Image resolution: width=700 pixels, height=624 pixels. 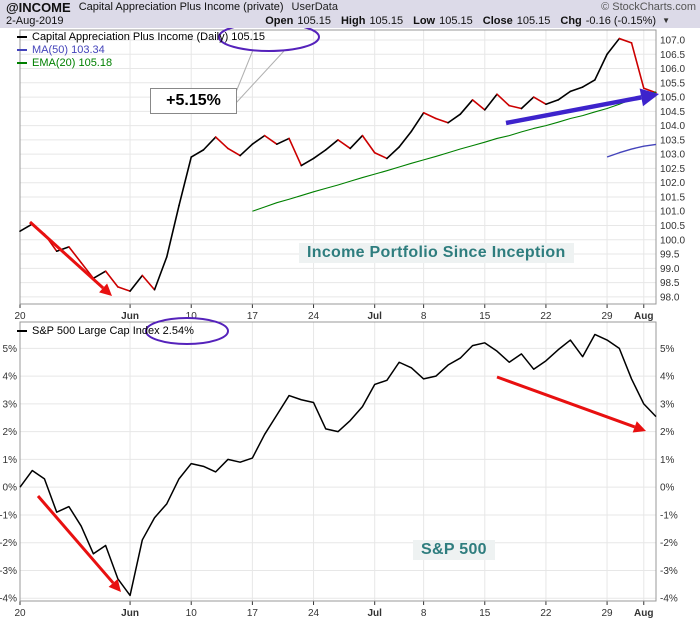 What do you see at coordinates (643, 613) in the screenshot?
I see `x-axis-label: Aug` at bounding box center [643, 613].